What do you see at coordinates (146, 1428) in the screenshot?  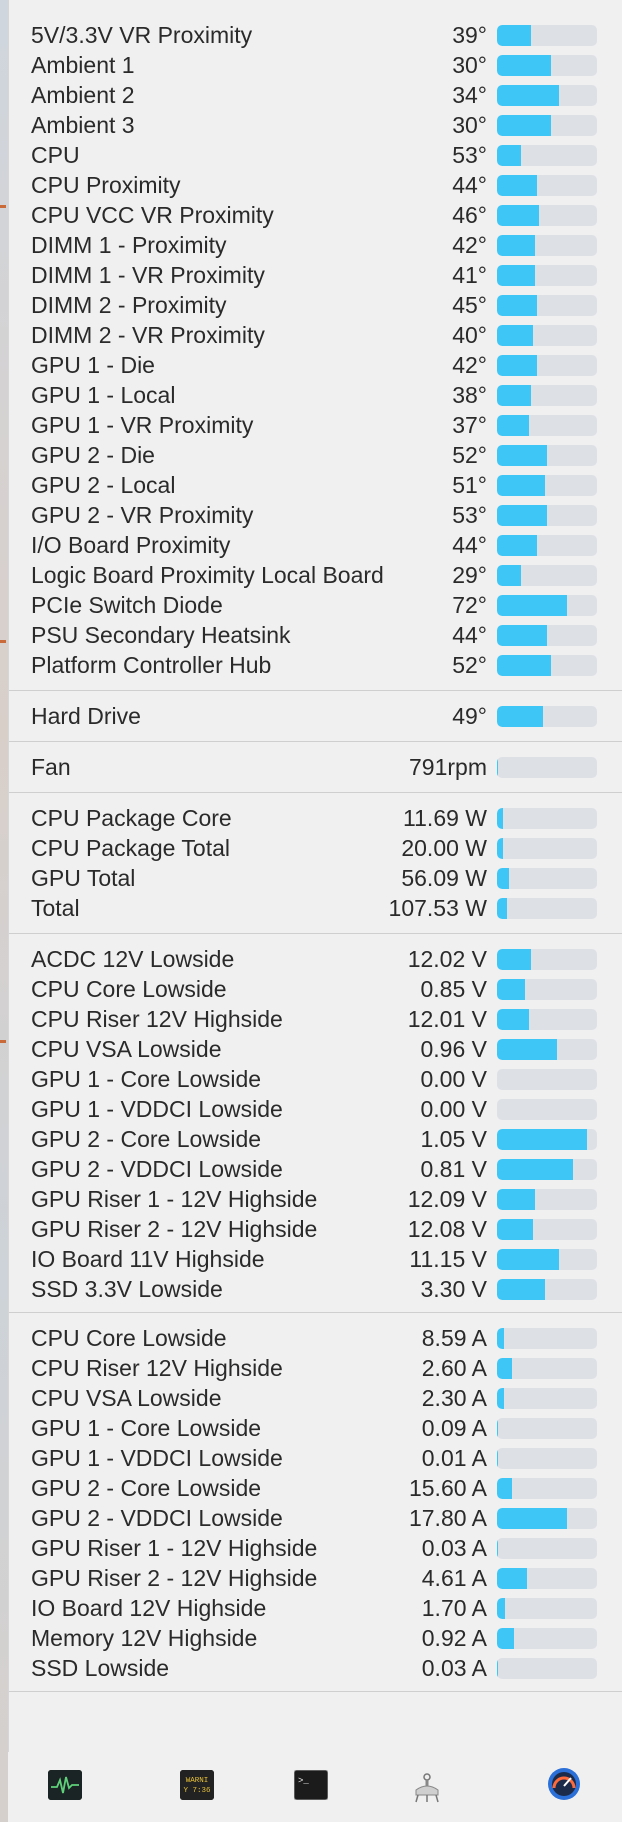 I see `sensor-label: GPU 1 - Core Lowside` at bounding box center [146, 1428].